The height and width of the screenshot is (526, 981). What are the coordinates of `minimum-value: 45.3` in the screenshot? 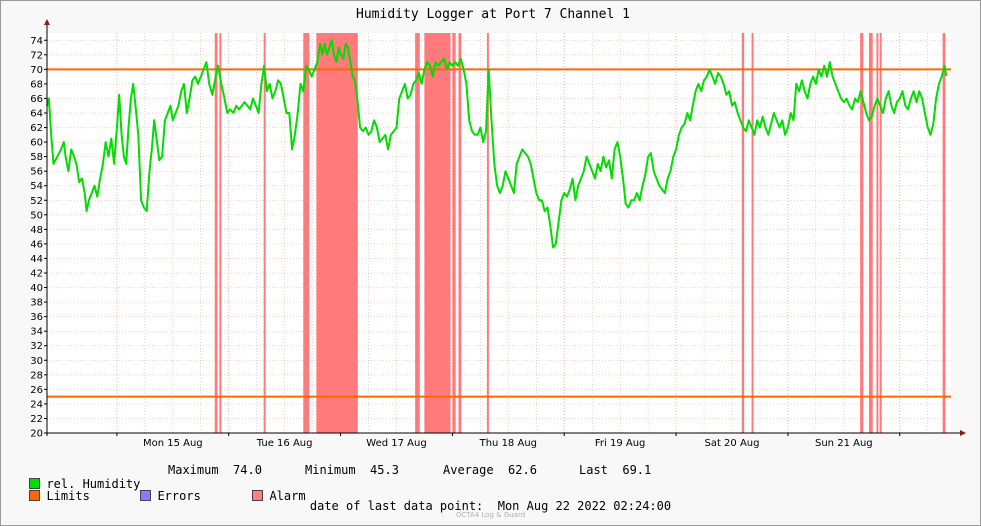 It's located at (384, 470).